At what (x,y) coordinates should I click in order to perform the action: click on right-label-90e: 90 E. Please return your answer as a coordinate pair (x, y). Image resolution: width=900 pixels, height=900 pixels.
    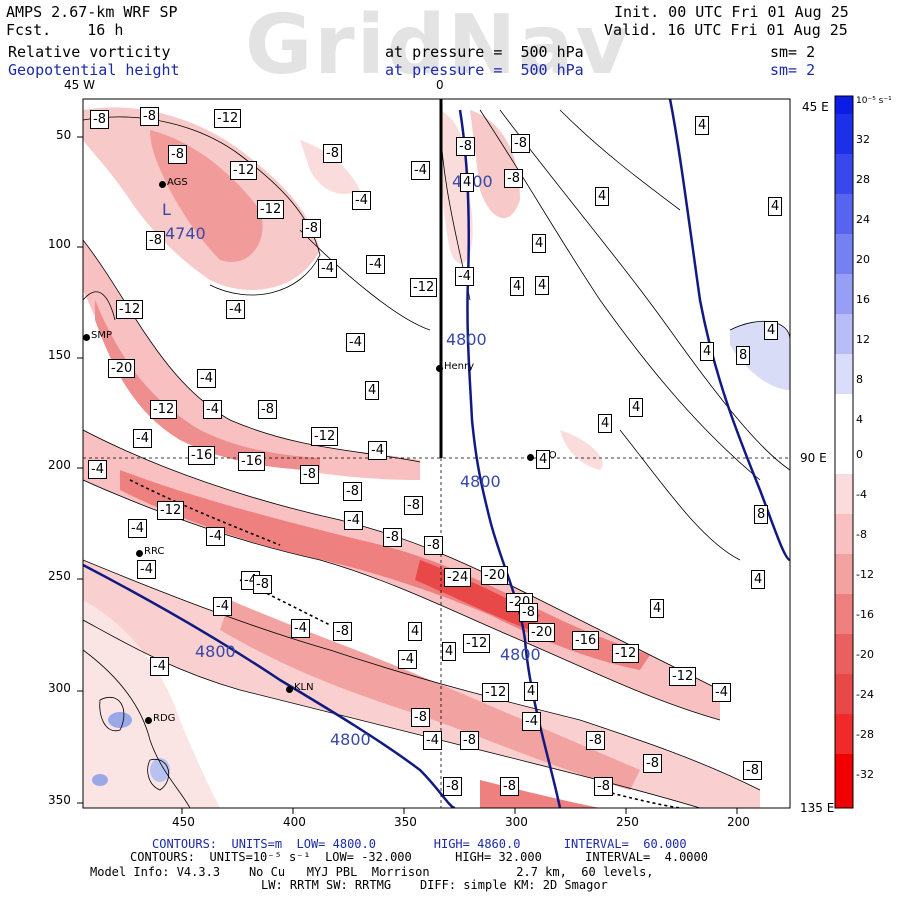
    Looking at the image, I should click on (813, 458).